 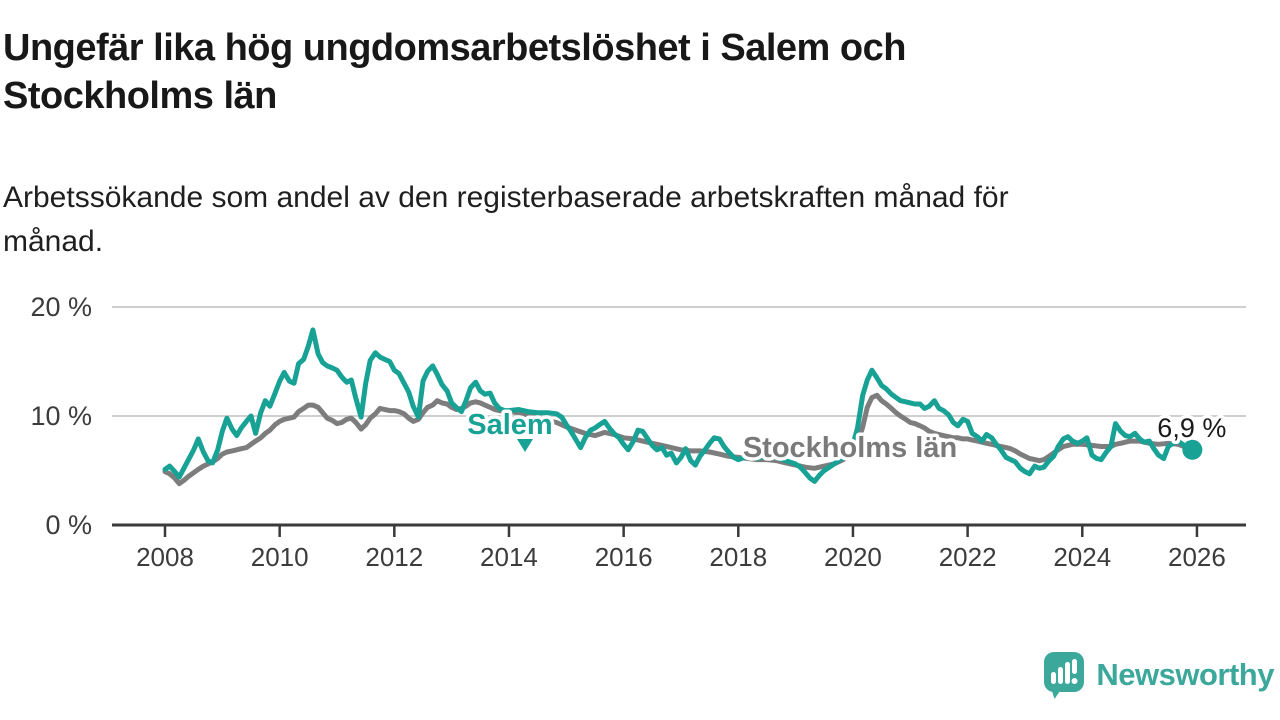 I want to click on x-axis-label-2008: 2008, so click(x=165, y=557).